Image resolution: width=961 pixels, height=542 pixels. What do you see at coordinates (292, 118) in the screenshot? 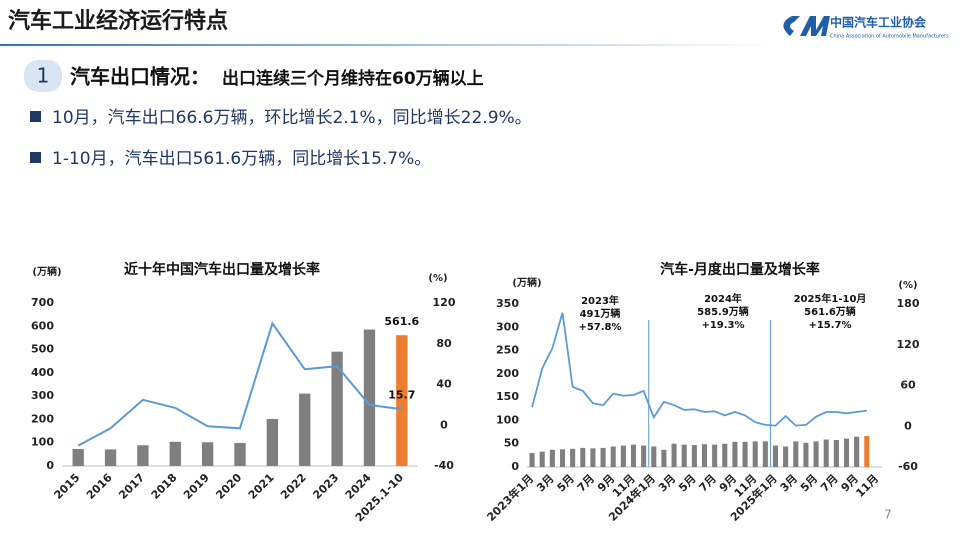
I see `bullet: 10月，汽车出口66.6万辆，环比增长2.1%，同比增长22.9%。` at bounding box center [292, 118].